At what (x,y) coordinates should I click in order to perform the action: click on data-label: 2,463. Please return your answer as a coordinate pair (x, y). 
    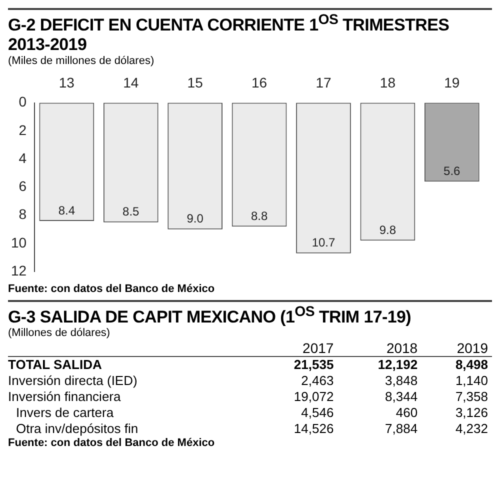
    Looking at the image, I should click on (317, 381).